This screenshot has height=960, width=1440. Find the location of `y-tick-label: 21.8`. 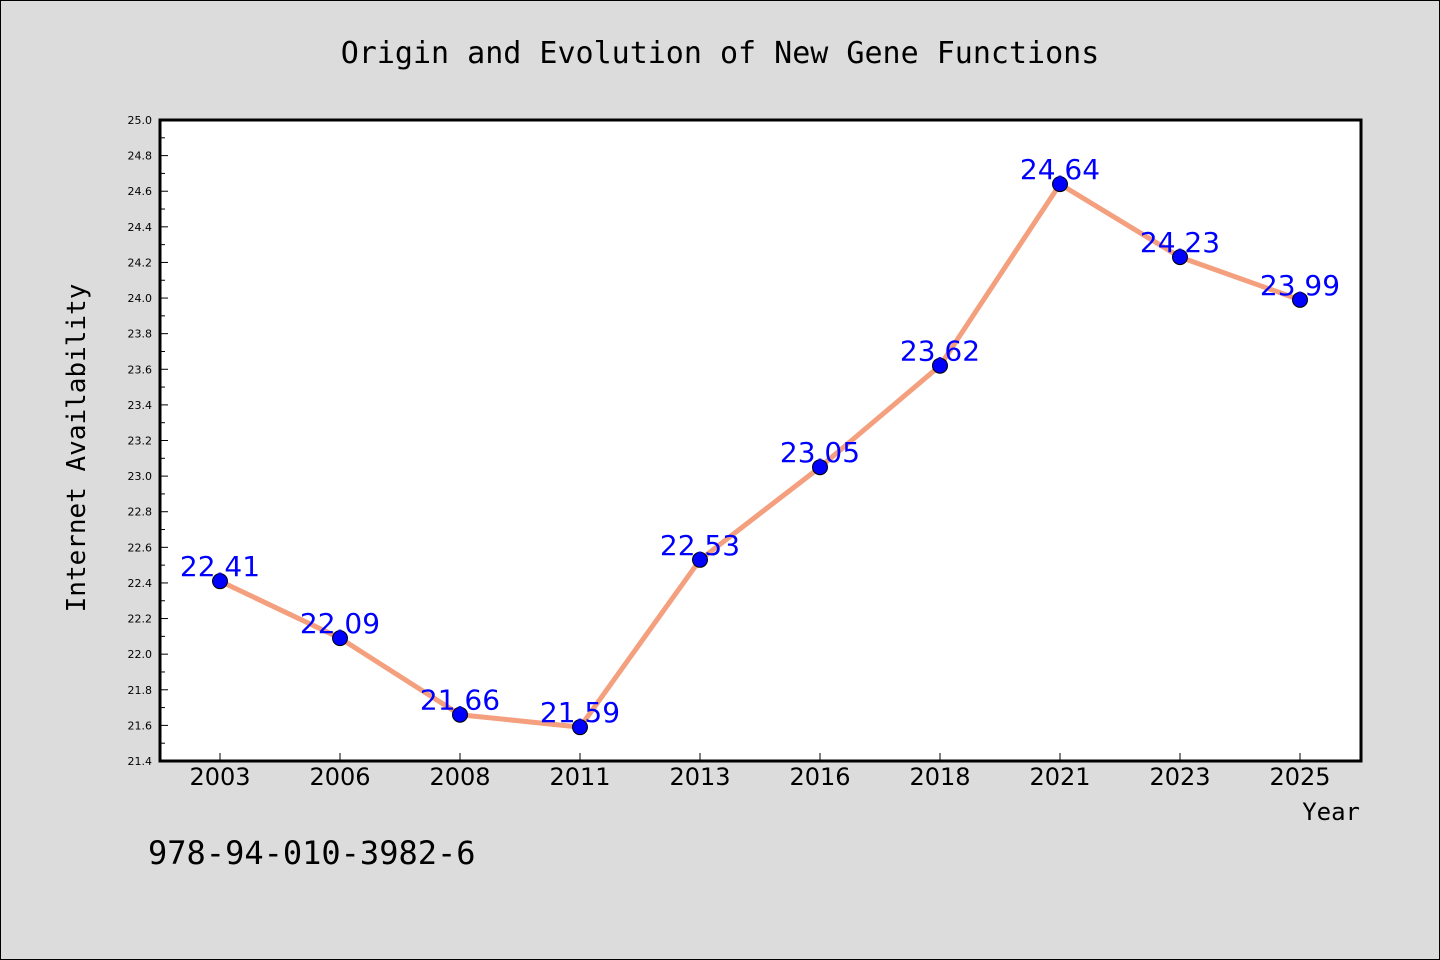

y-tick-label: 21.8 is located at coordinates (140, 690).